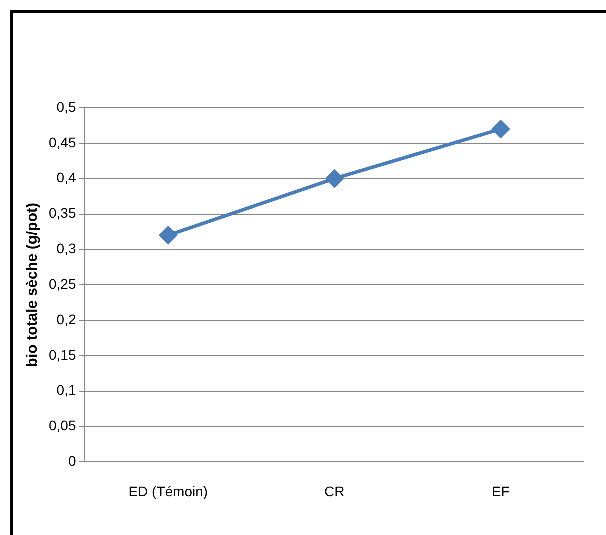 The image size is (606, 535). What do you see at coordinates (66, 319) in the screenshot?
I see `y-tick-label: 0,2` at bounding box center [66, 319].